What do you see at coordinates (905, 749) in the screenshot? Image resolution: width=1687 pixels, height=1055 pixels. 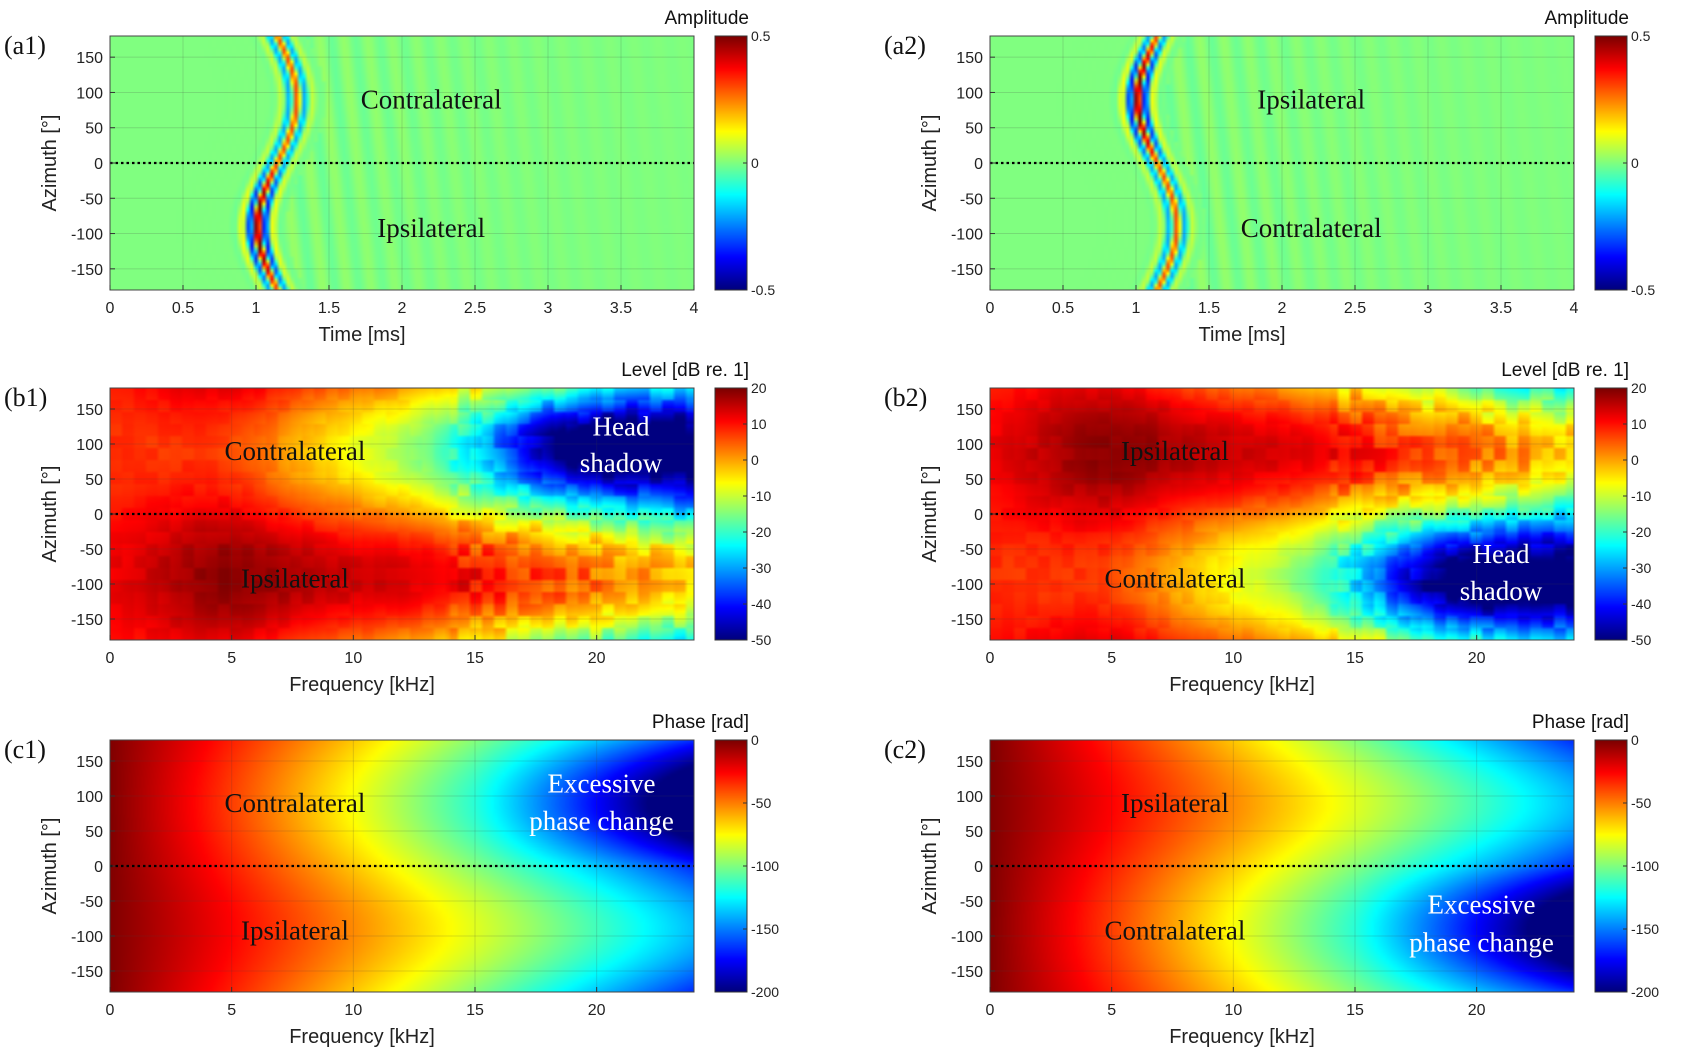 I see `panel-label: (c2)` at bounding box center [905, 749].